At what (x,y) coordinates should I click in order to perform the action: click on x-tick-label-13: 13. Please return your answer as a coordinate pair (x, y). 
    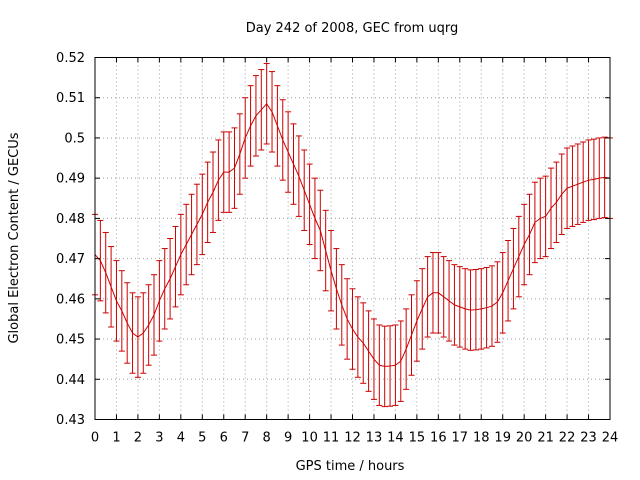
    Looking at the image, I should click on (374, 438).